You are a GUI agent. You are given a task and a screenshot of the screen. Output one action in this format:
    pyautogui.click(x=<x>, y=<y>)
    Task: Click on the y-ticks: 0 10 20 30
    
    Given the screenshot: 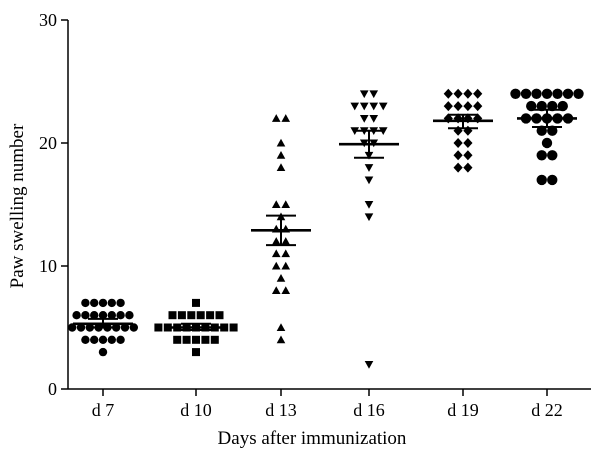 What is the action you would take?
    pyautogui.click(x=53, y=204)
    